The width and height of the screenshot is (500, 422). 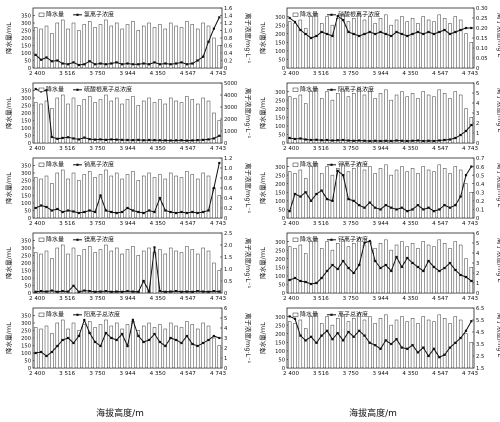 I want to click on left-tick-label: 300, so click(x=280, y=93).